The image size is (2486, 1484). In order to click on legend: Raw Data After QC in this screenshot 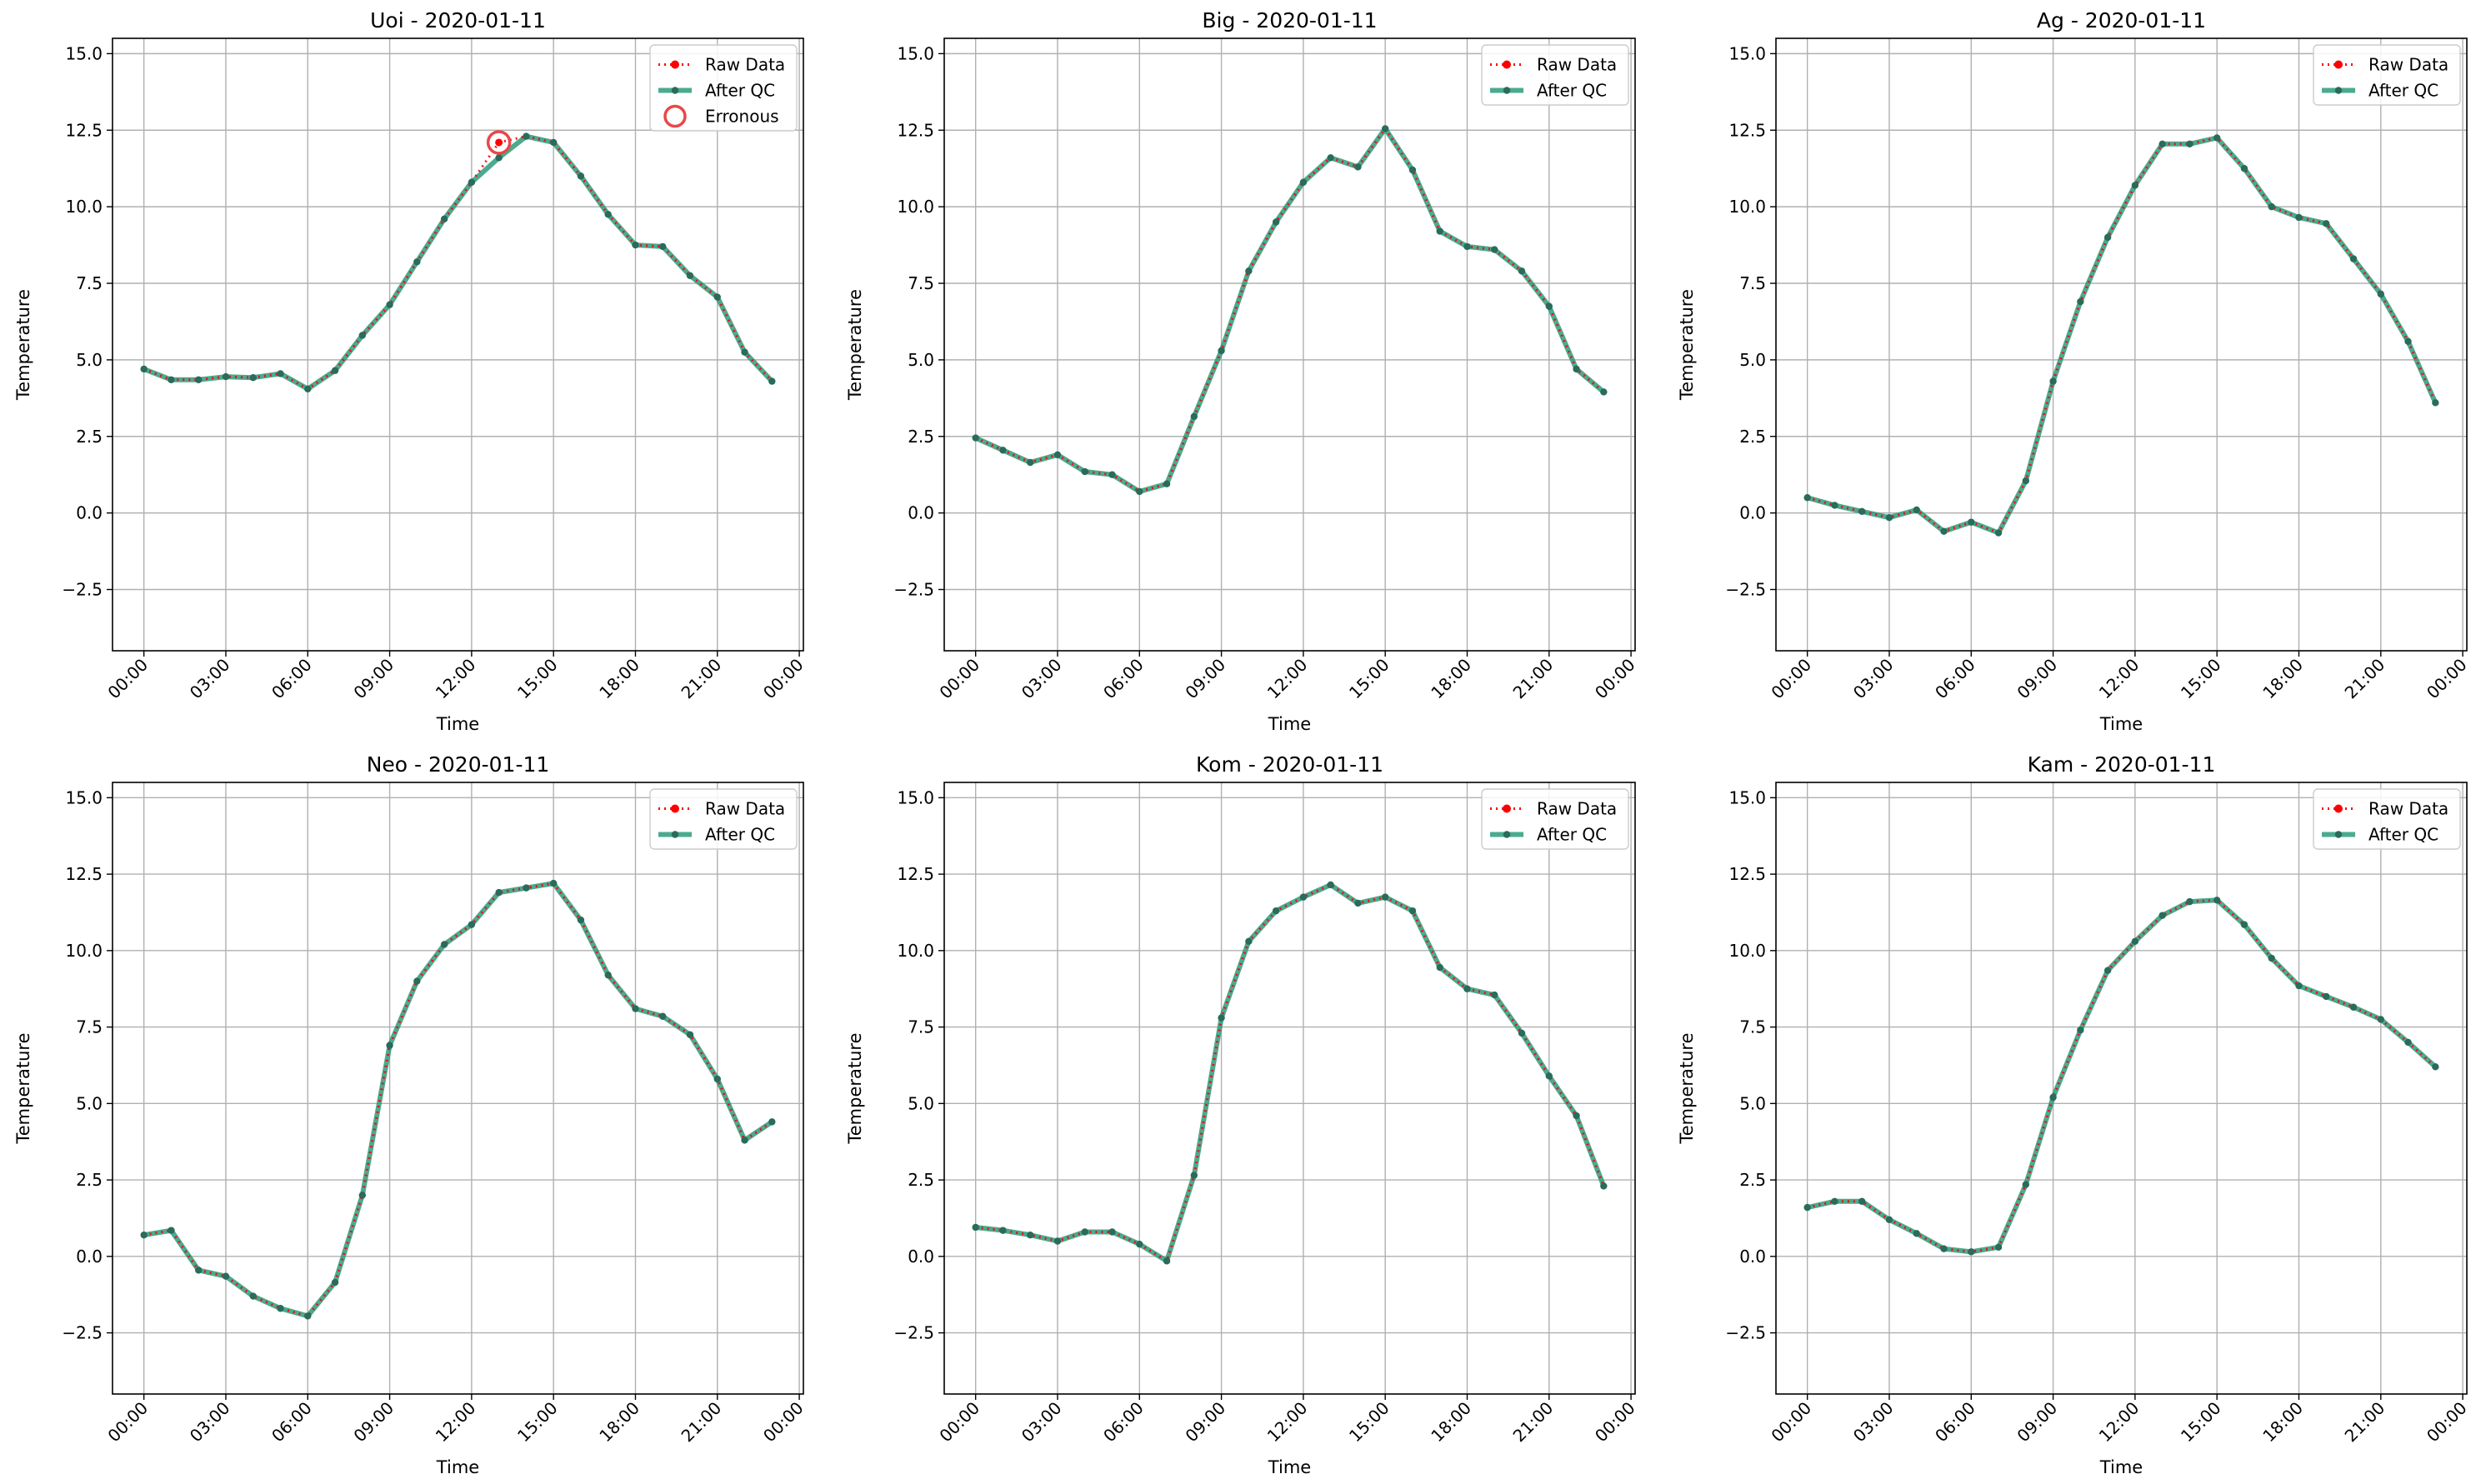, I will do `click(1555, 75)`.